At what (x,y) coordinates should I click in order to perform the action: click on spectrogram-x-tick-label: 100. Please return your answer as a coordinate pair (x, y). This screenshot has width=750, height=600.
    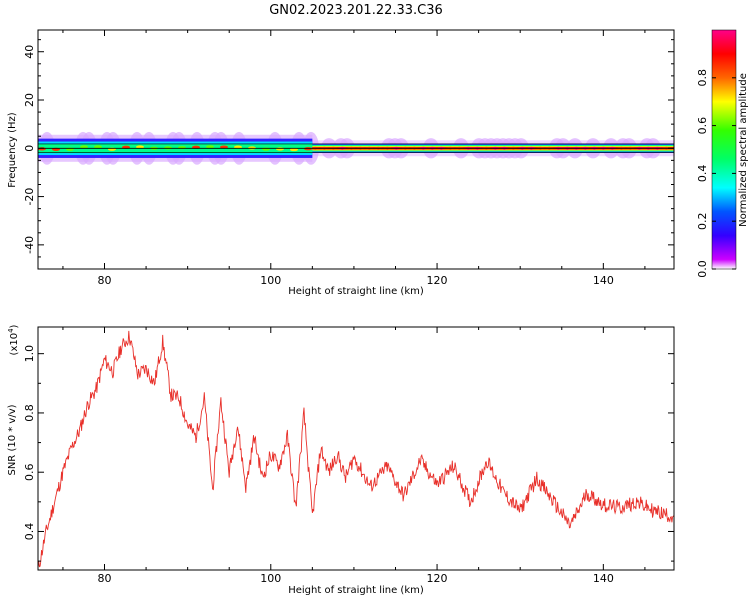
    Looking at the image, I should click on (270, 280).